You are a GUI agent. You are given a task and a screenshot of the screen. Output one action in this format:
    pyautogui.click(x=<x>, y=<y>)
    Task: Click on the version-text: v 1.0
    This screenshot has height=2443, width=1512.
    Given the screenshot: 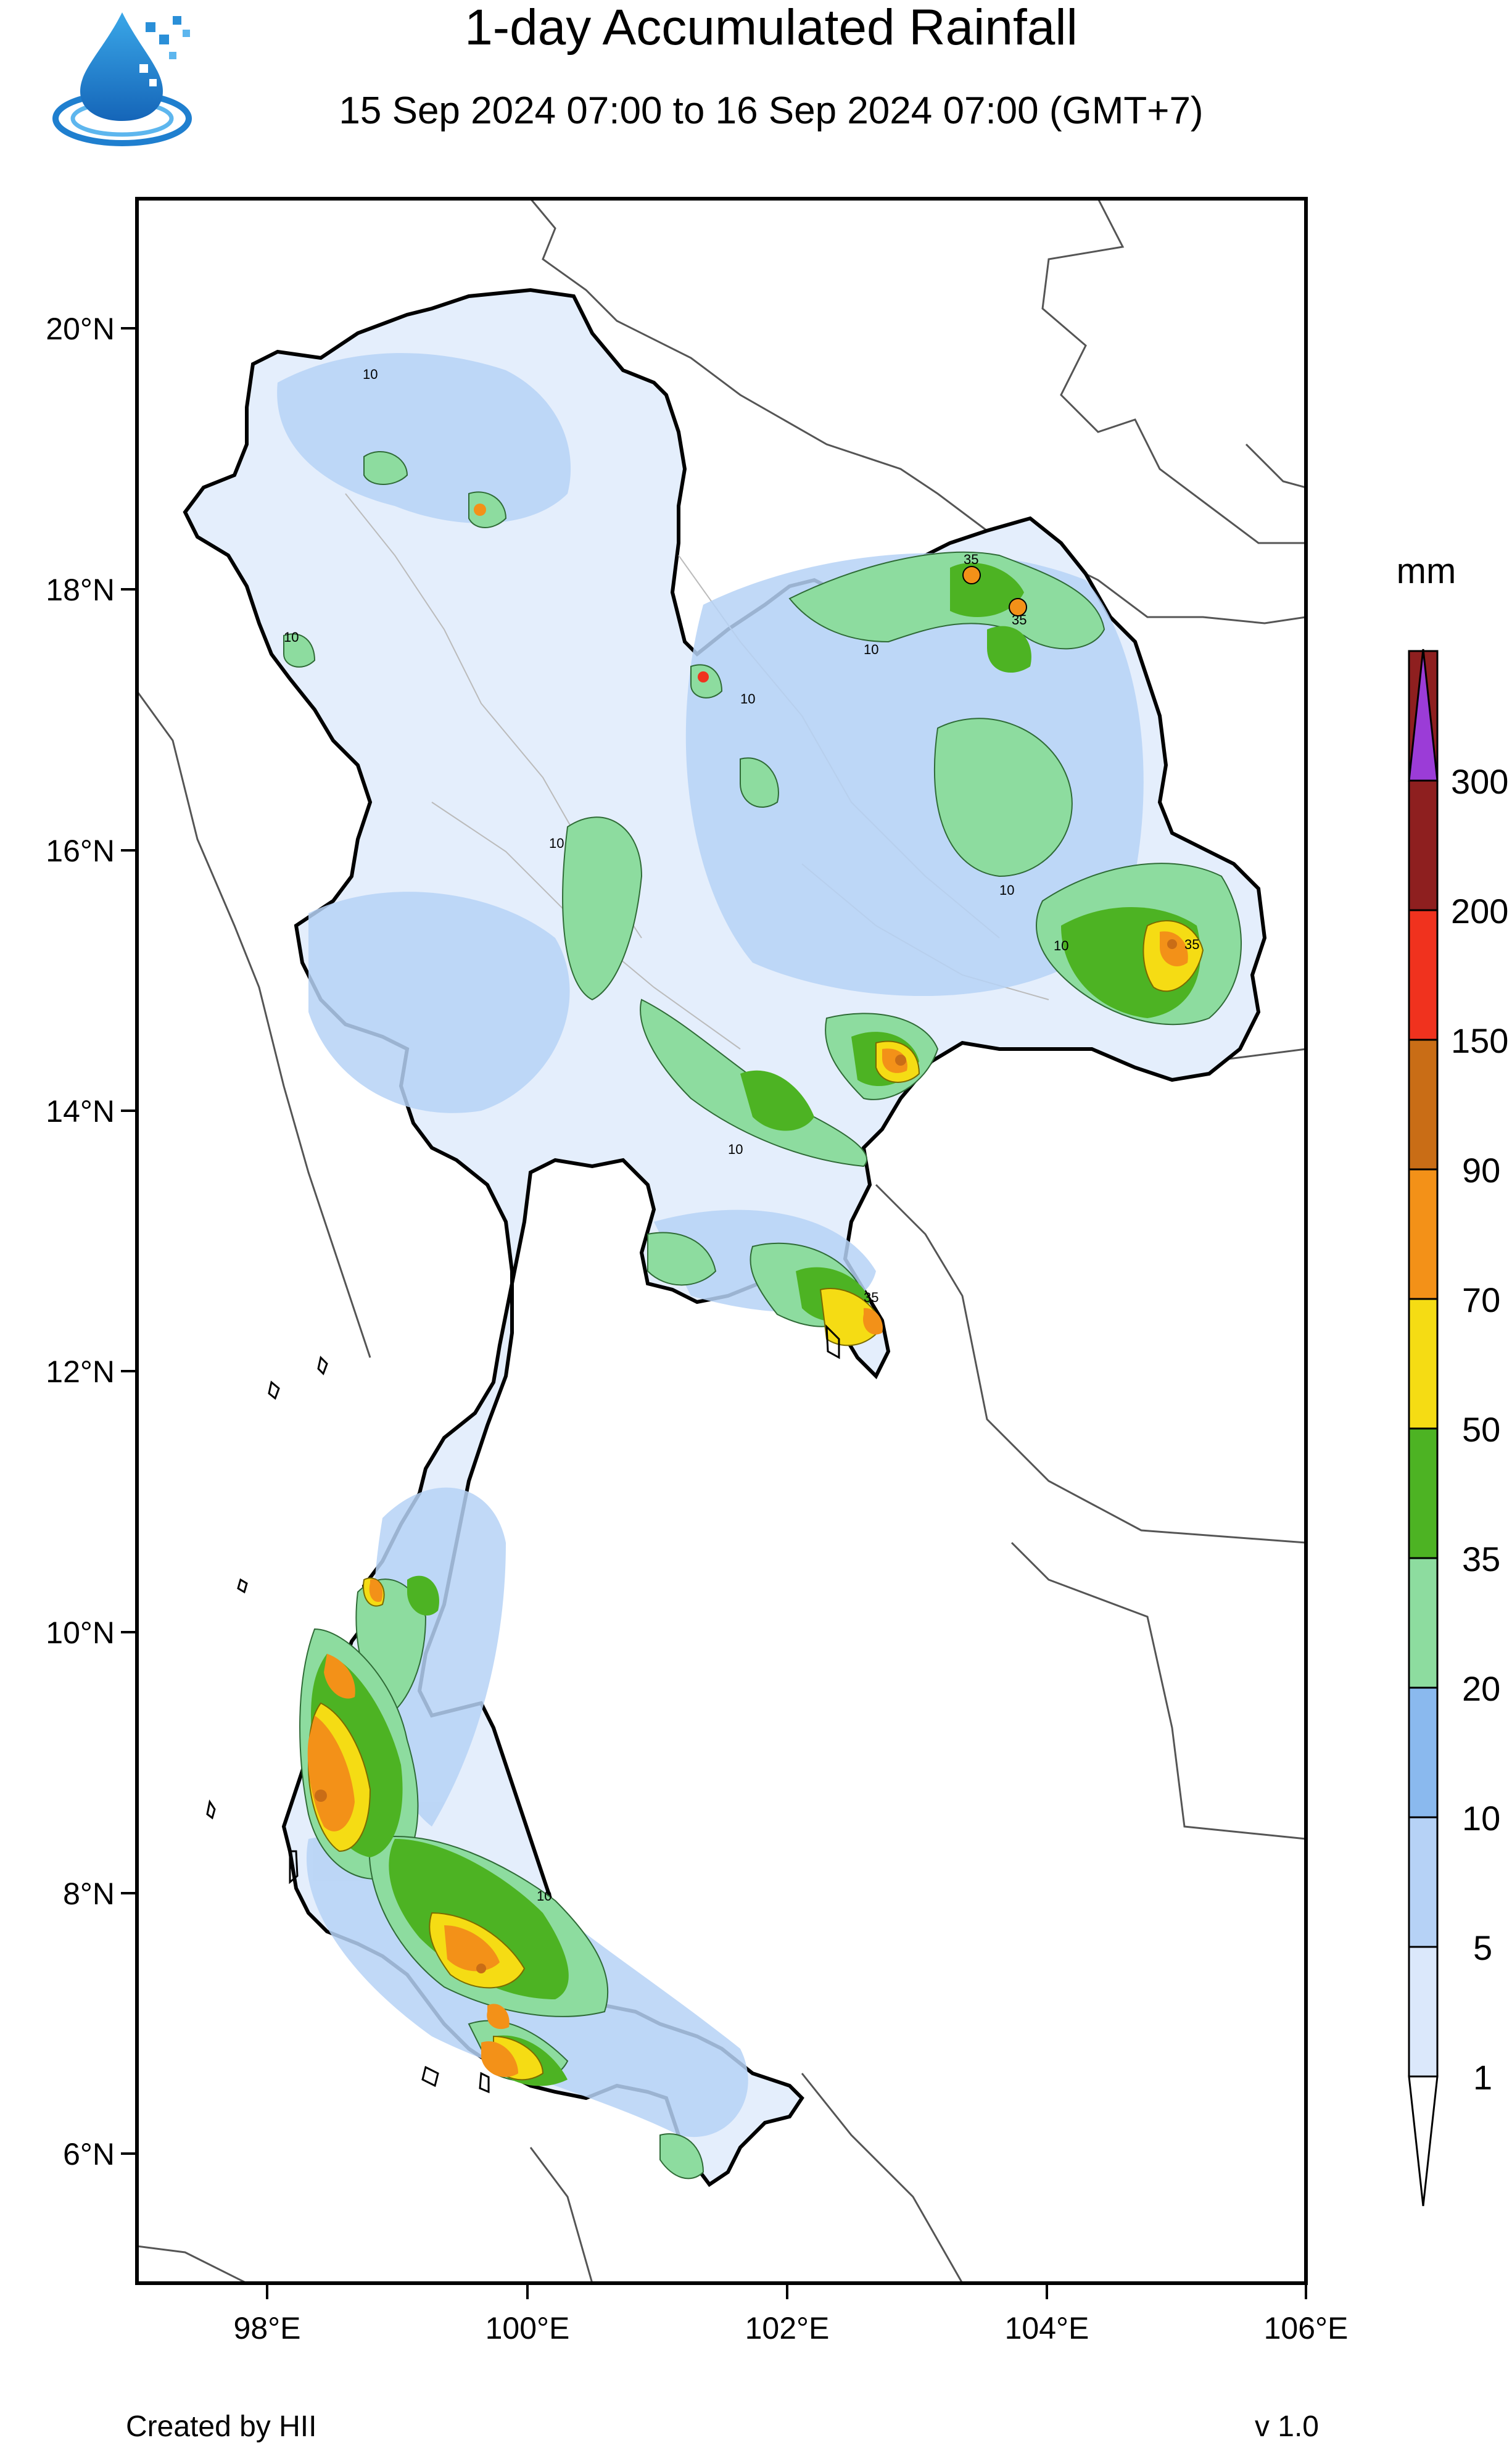 What is the action you would take?
    pyautogui.click(x=1287, y=2426)
    